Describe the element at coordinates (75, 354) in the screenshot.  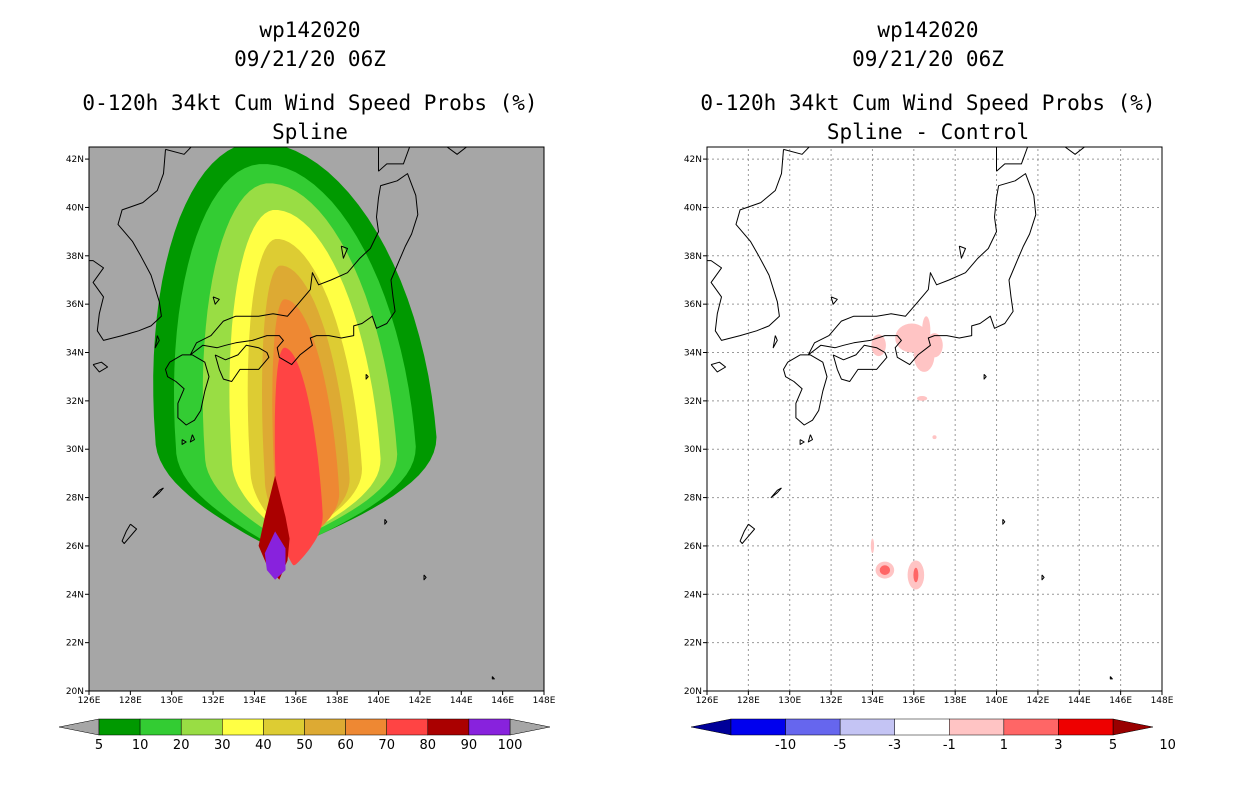
I see `lat-tick-label: 34N` at that location.